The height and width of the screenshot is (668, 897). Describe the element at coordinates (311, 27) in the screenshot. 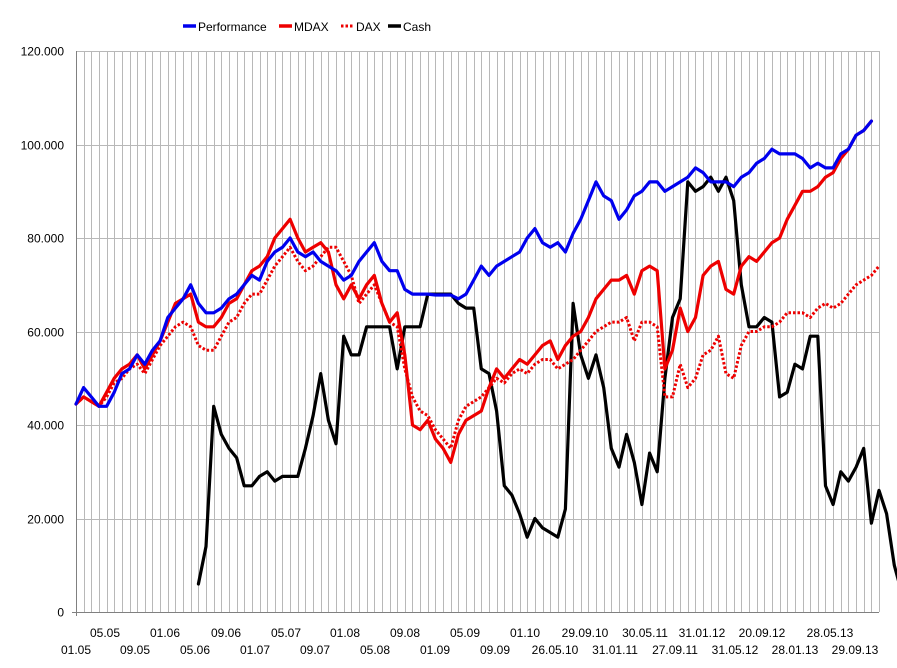

I see `legend-label-mdax: MDAX` at that location.